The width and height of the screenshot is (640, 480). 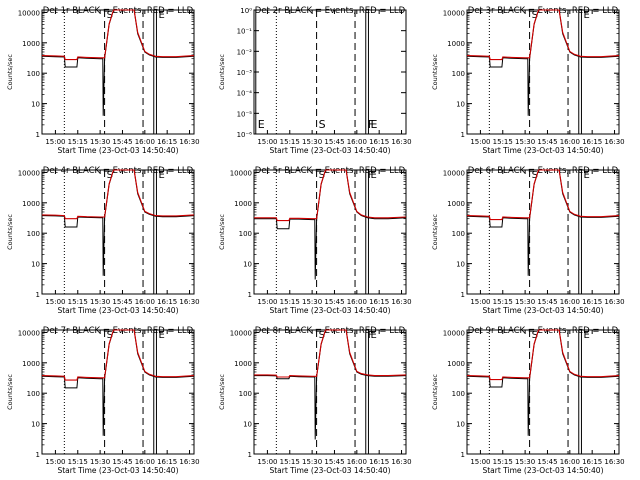 I want to click on y-tick-label: 10⁻⁵, so click(x=245, y=114).